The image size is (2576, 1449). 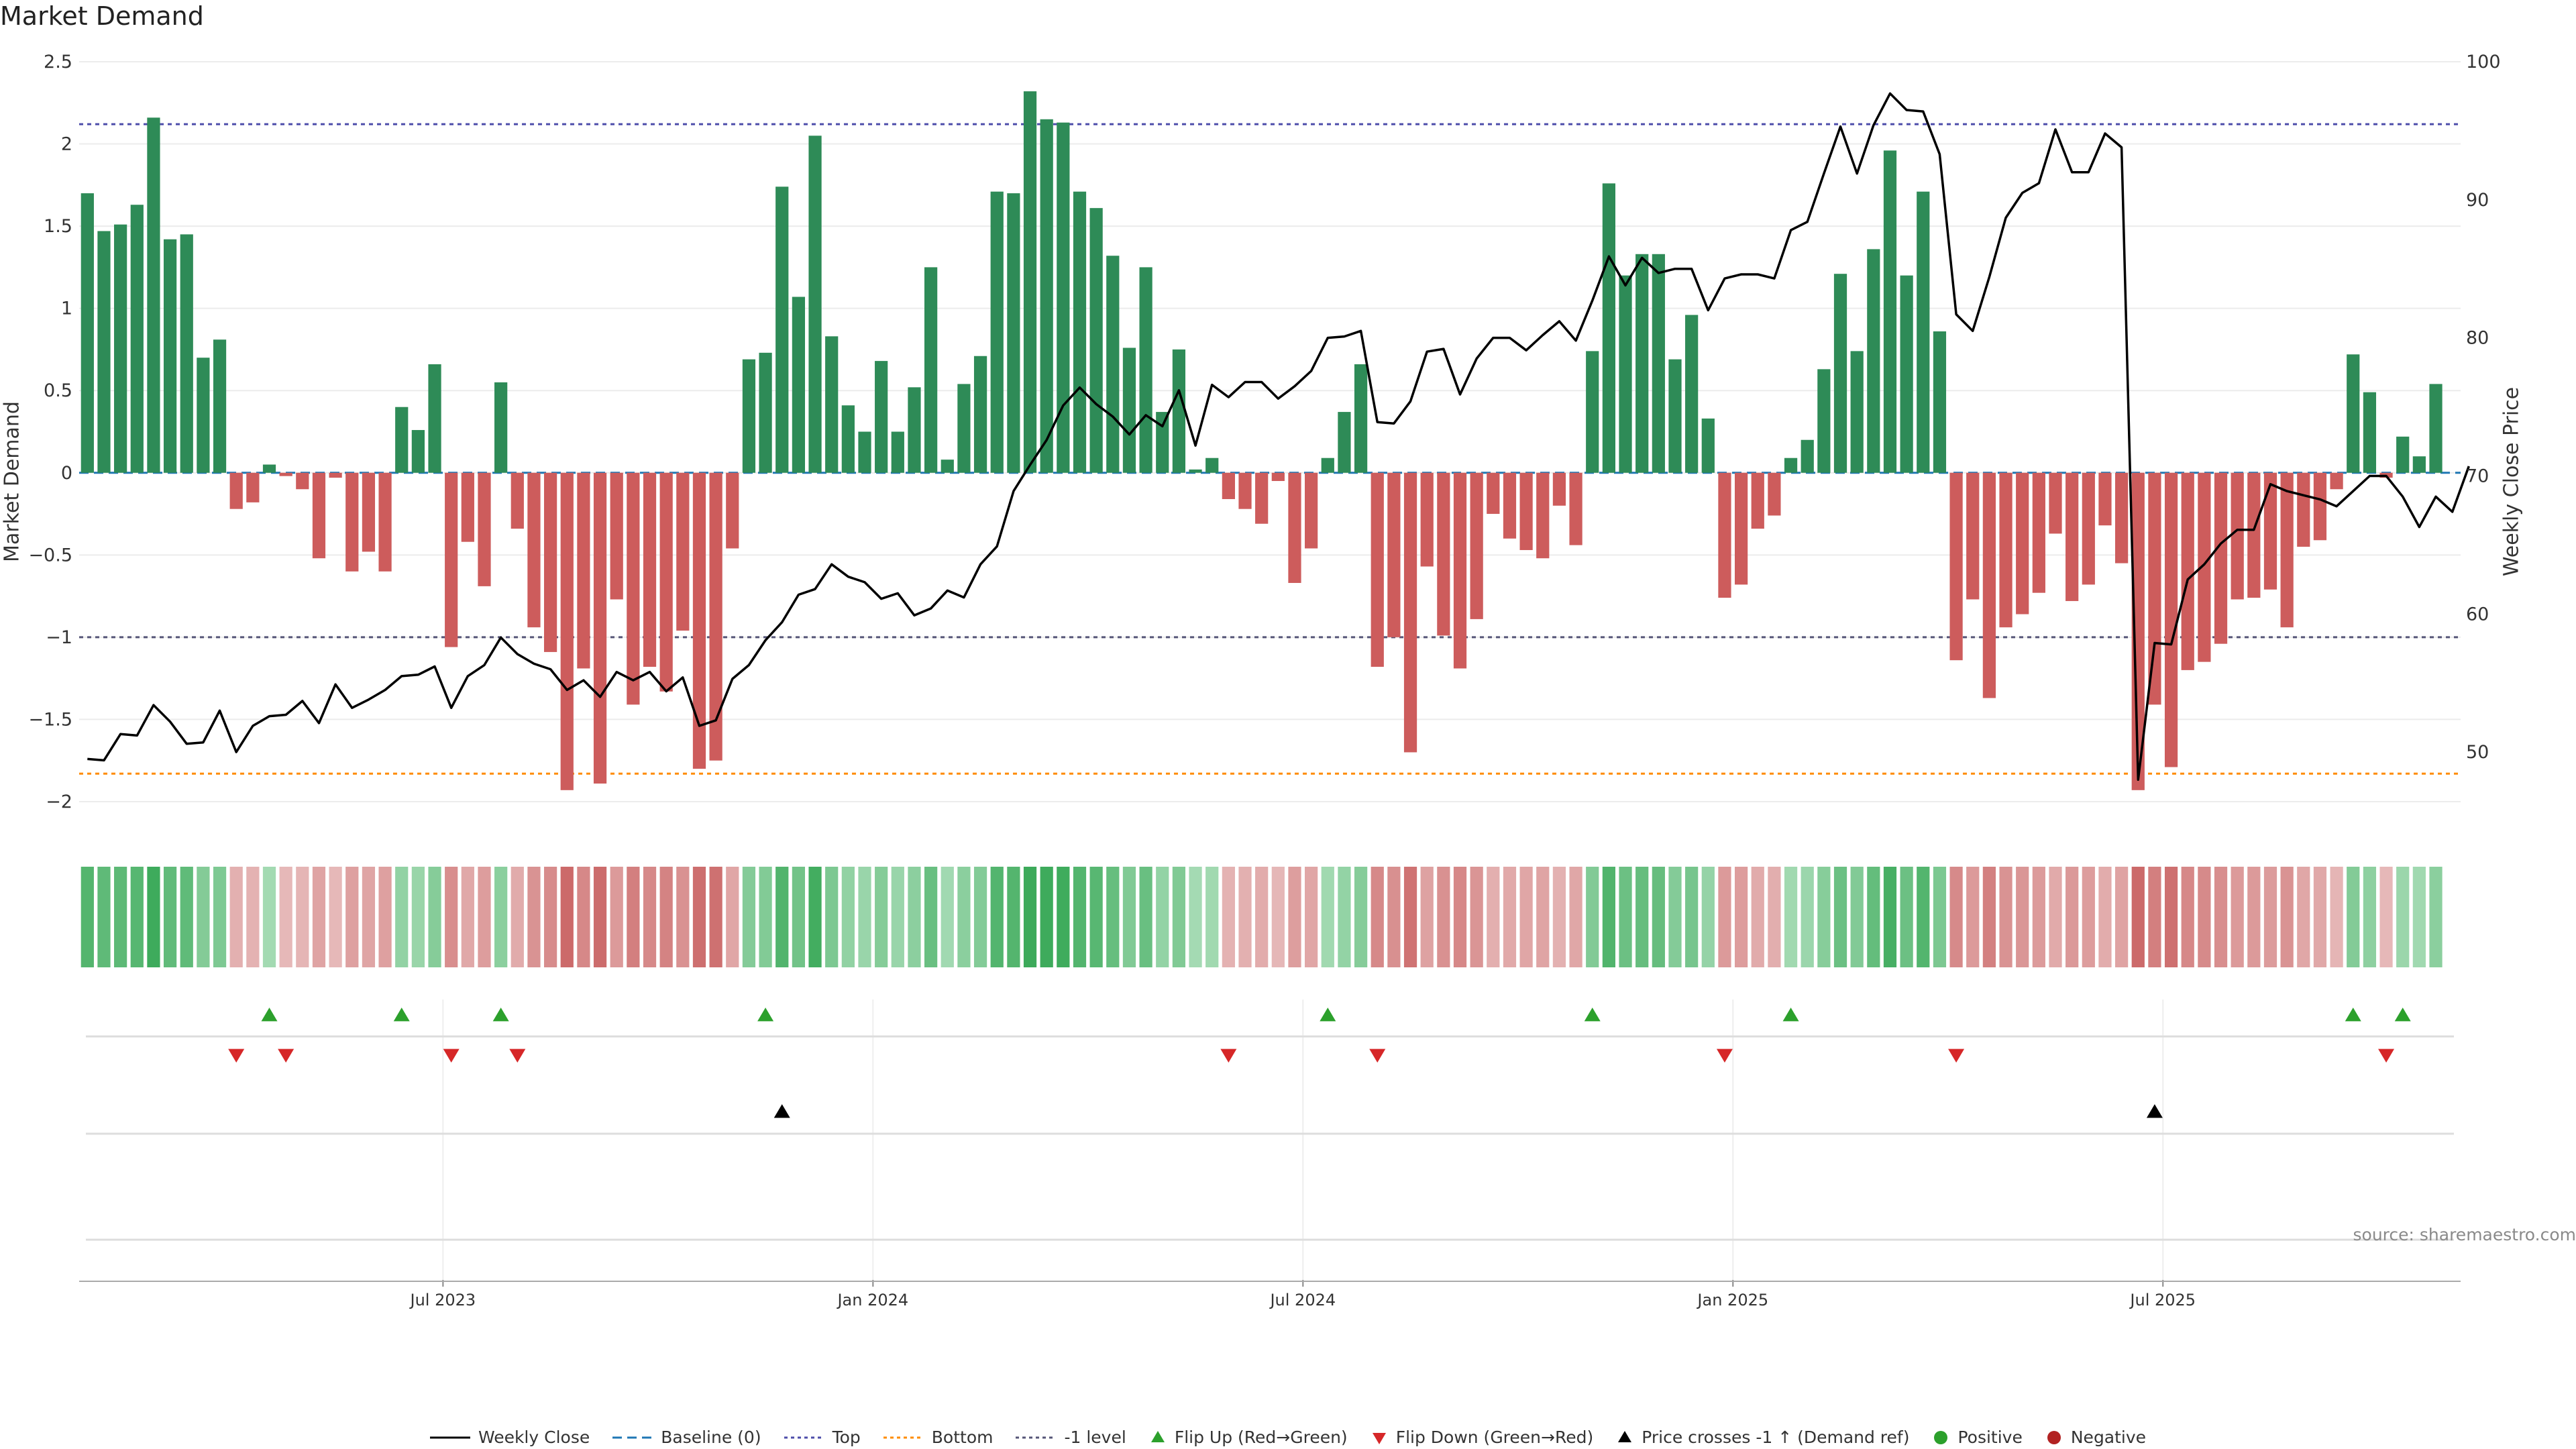 What do you see at coordinates (1776, 1437) in the screenshot?
I see `legend-label: Price crosses -1 ↑ (Demand ref)` at bounding box center [1776, 1437].